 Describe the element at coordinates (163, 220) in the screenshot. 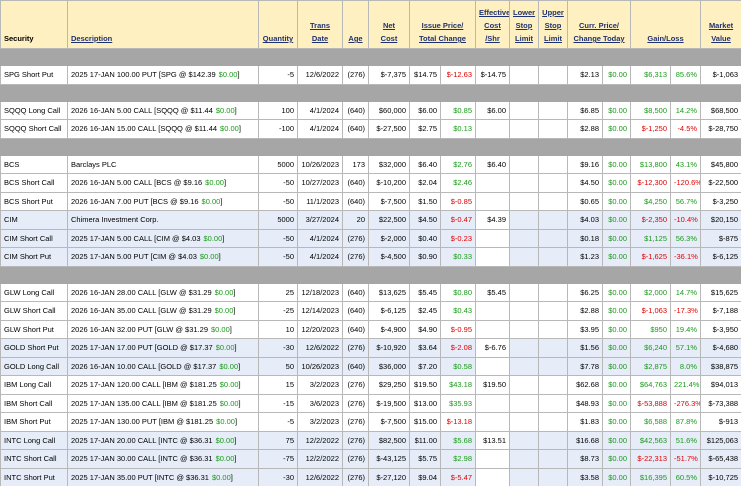

I see `cell-desc: Chimera Investment Corp.` at that location.